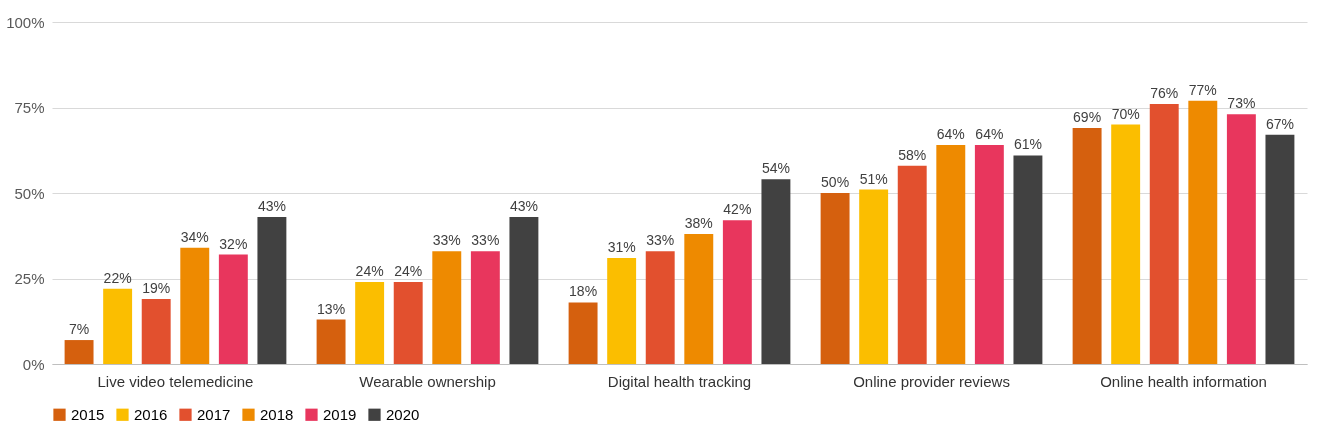 This screenshot has width=1322, height=428. What do you see at coordinates (873, 178) in the screenshot?
I see `data-label: 51%` at bounding box center [873, 178].